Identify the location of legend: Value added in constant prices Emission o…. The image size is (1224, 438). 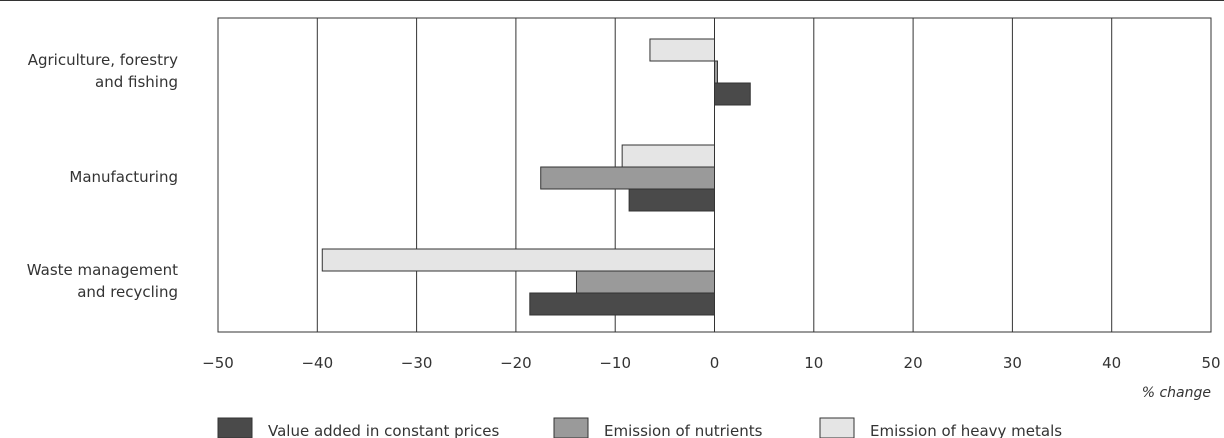
(639, 427).